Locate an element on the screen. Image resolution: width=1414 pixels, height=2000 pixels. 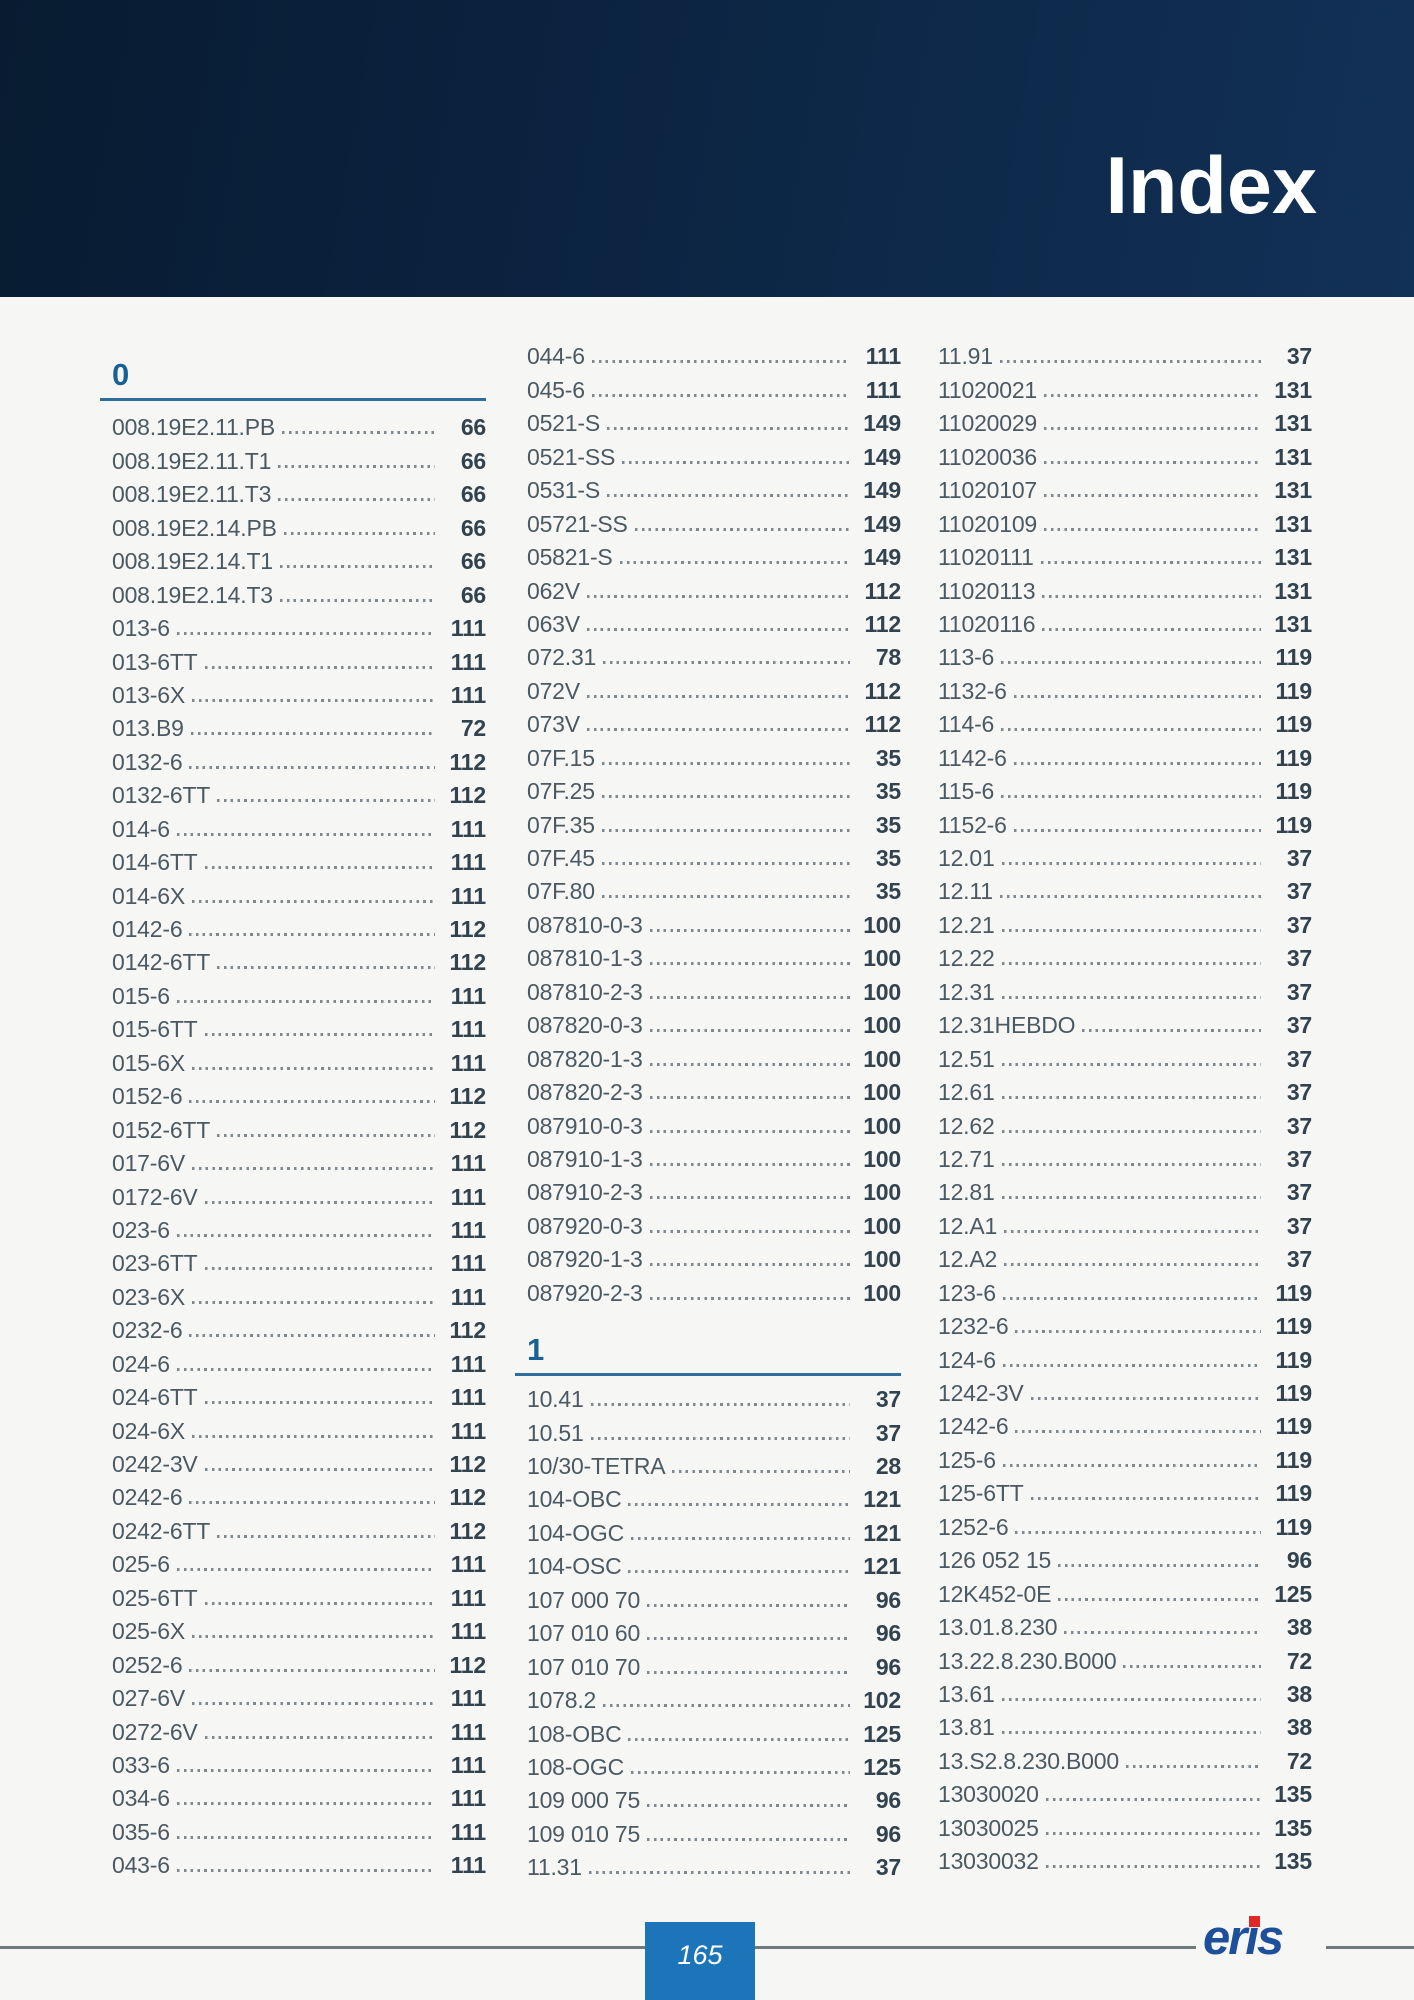
entry-label: 115-6 is located at coordinates (966, 791).